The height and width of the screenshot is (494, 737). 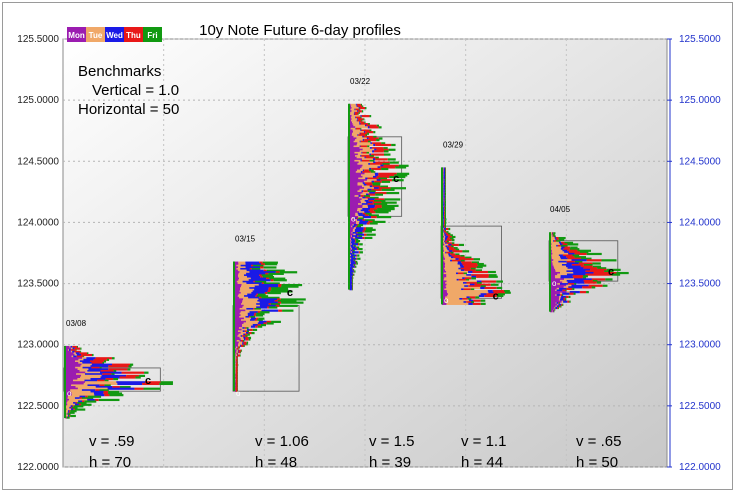 What do you see at coordinates (453, 144) in the screenshot?
I see `profile-date-label: 03/29` at bounding box center [453, 144].